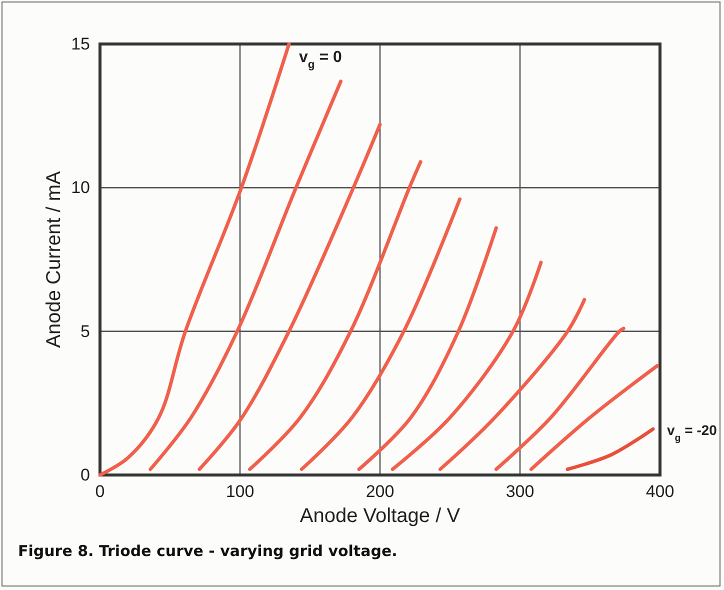  What do you see at coordinates (54, 259) in the screenshot?
I see `y-axis-title: Anode Current / mA` at bounding box center [54, 259].